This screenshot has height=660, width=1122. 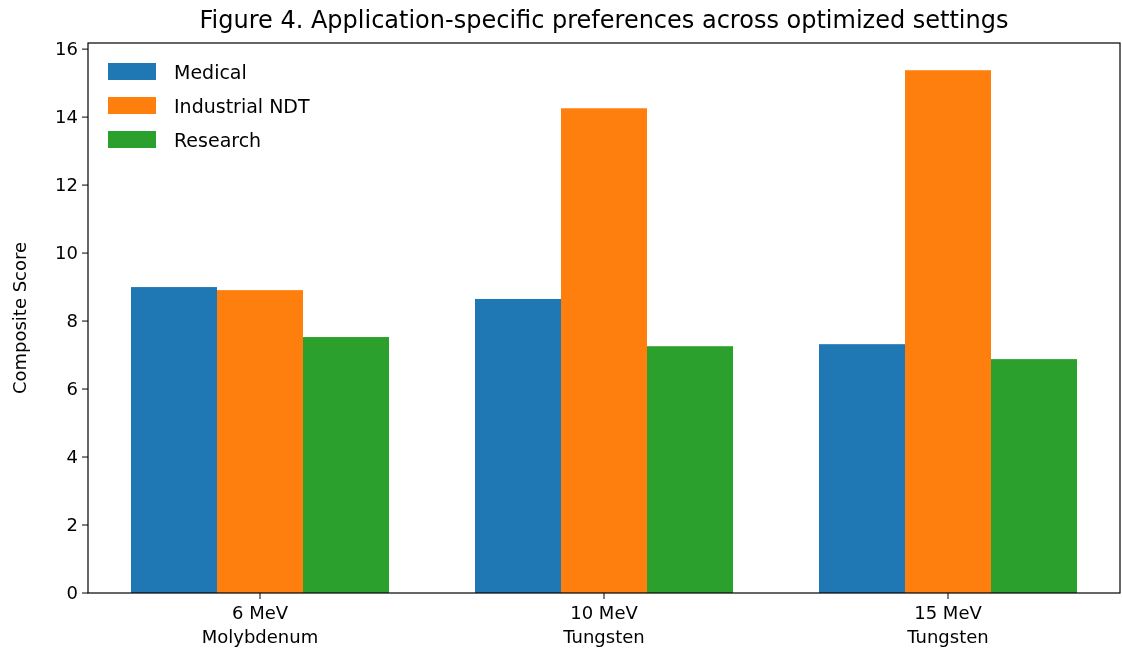 I want to click on y-tick-label: 12, so click(x=66, y=185).